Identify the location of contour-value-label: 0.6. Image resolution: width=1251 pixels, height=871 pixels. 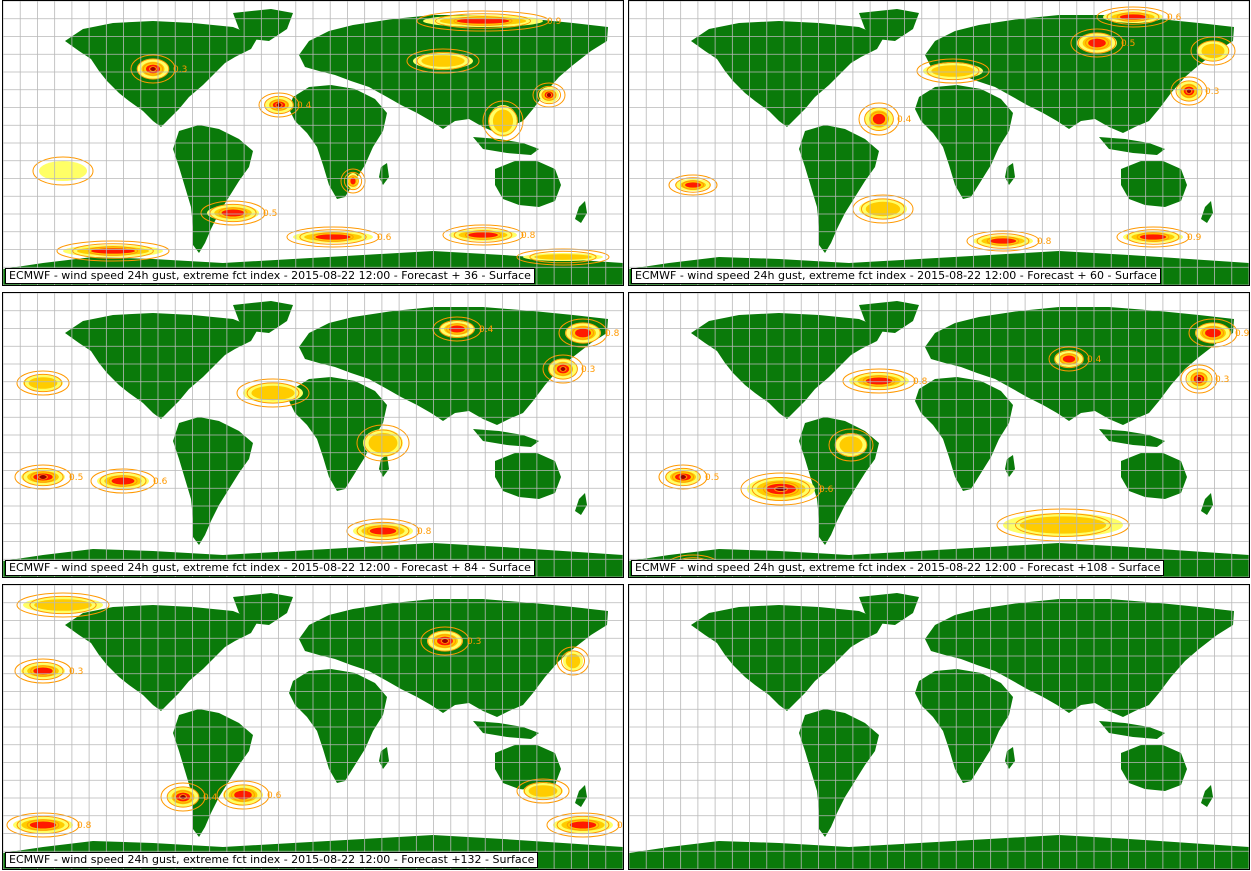
(160, 482).